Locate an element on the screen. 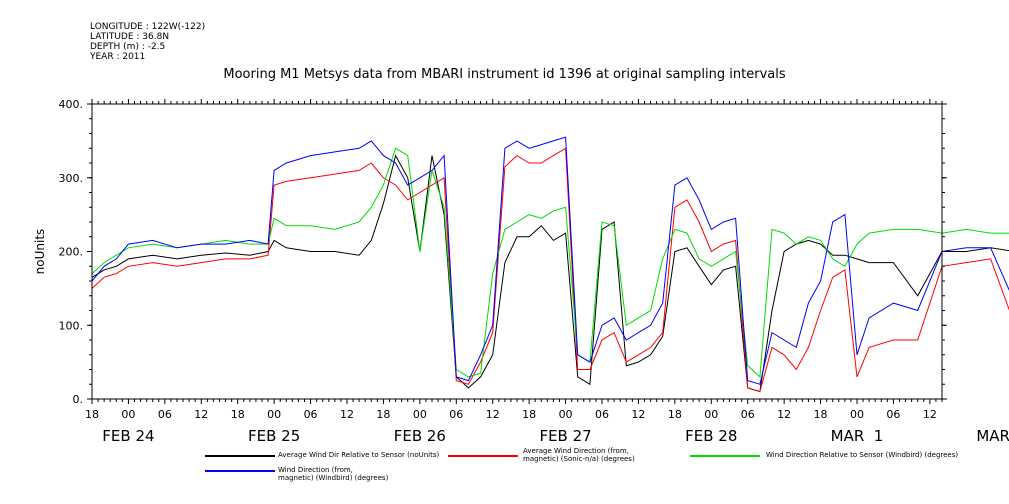  longitude-label: LONGITUDE : 122W(-122) is located at coordinates (148, 27).